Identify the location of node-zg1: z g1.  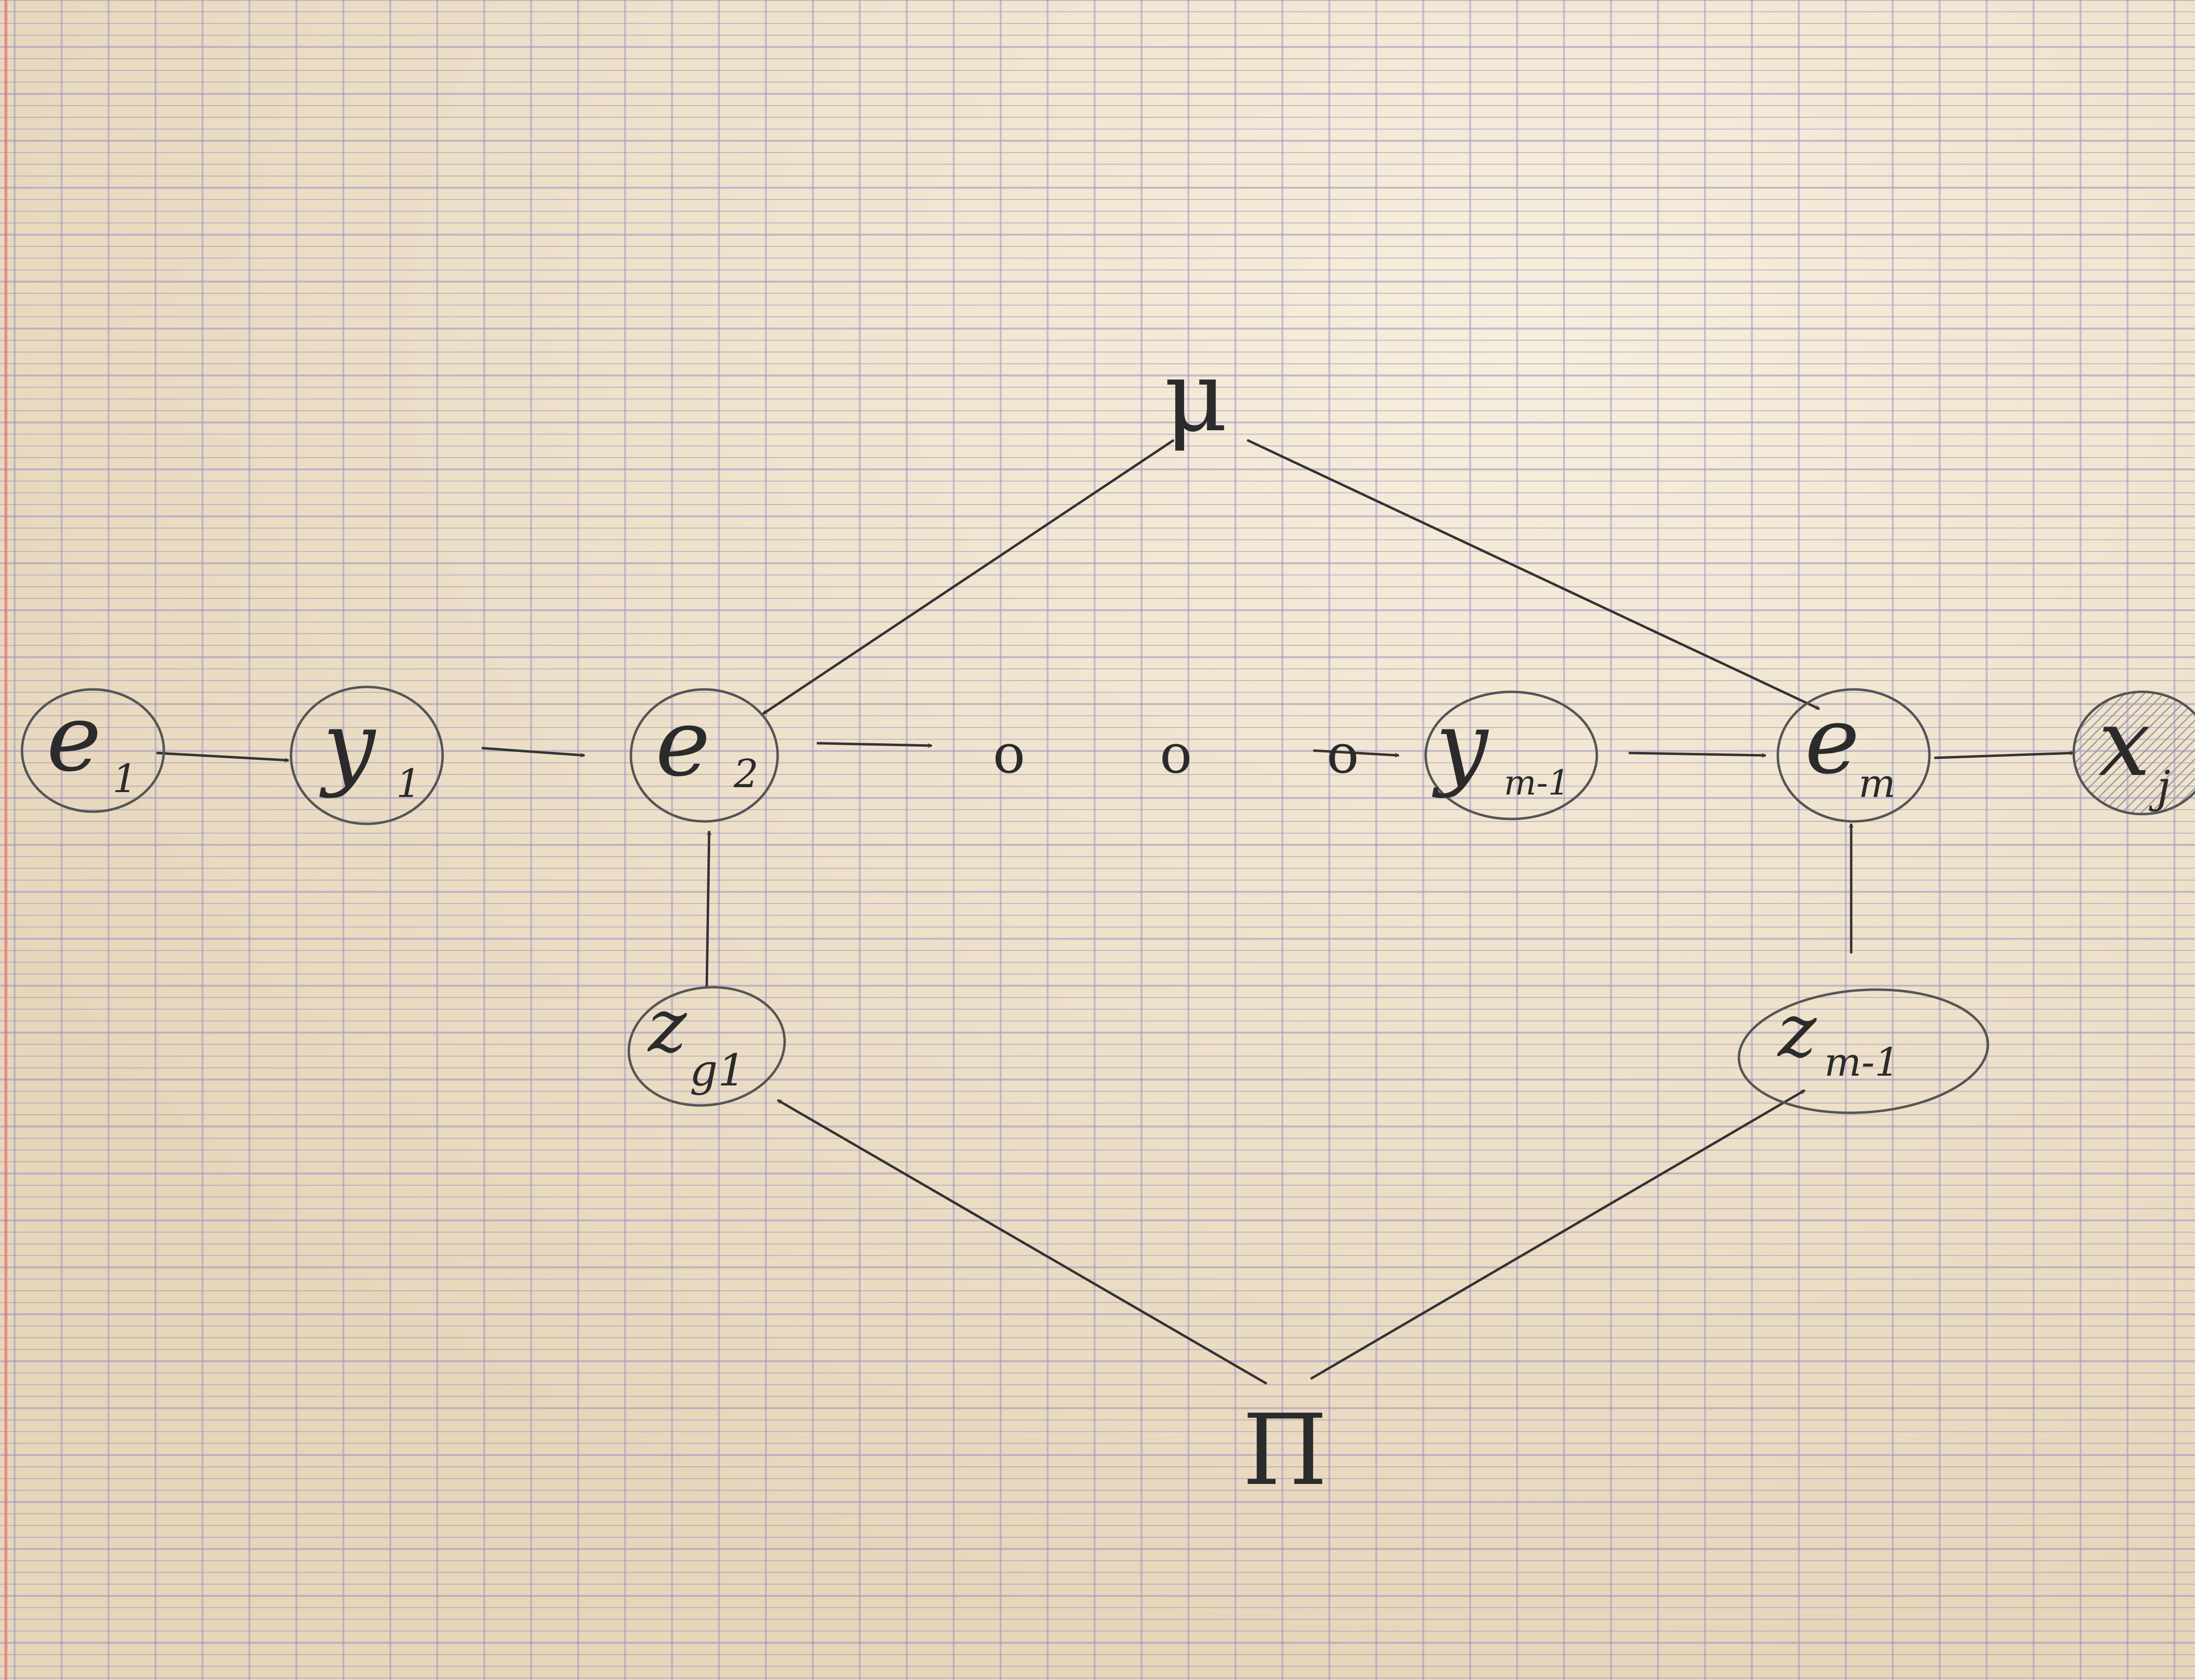
(706, 1045).